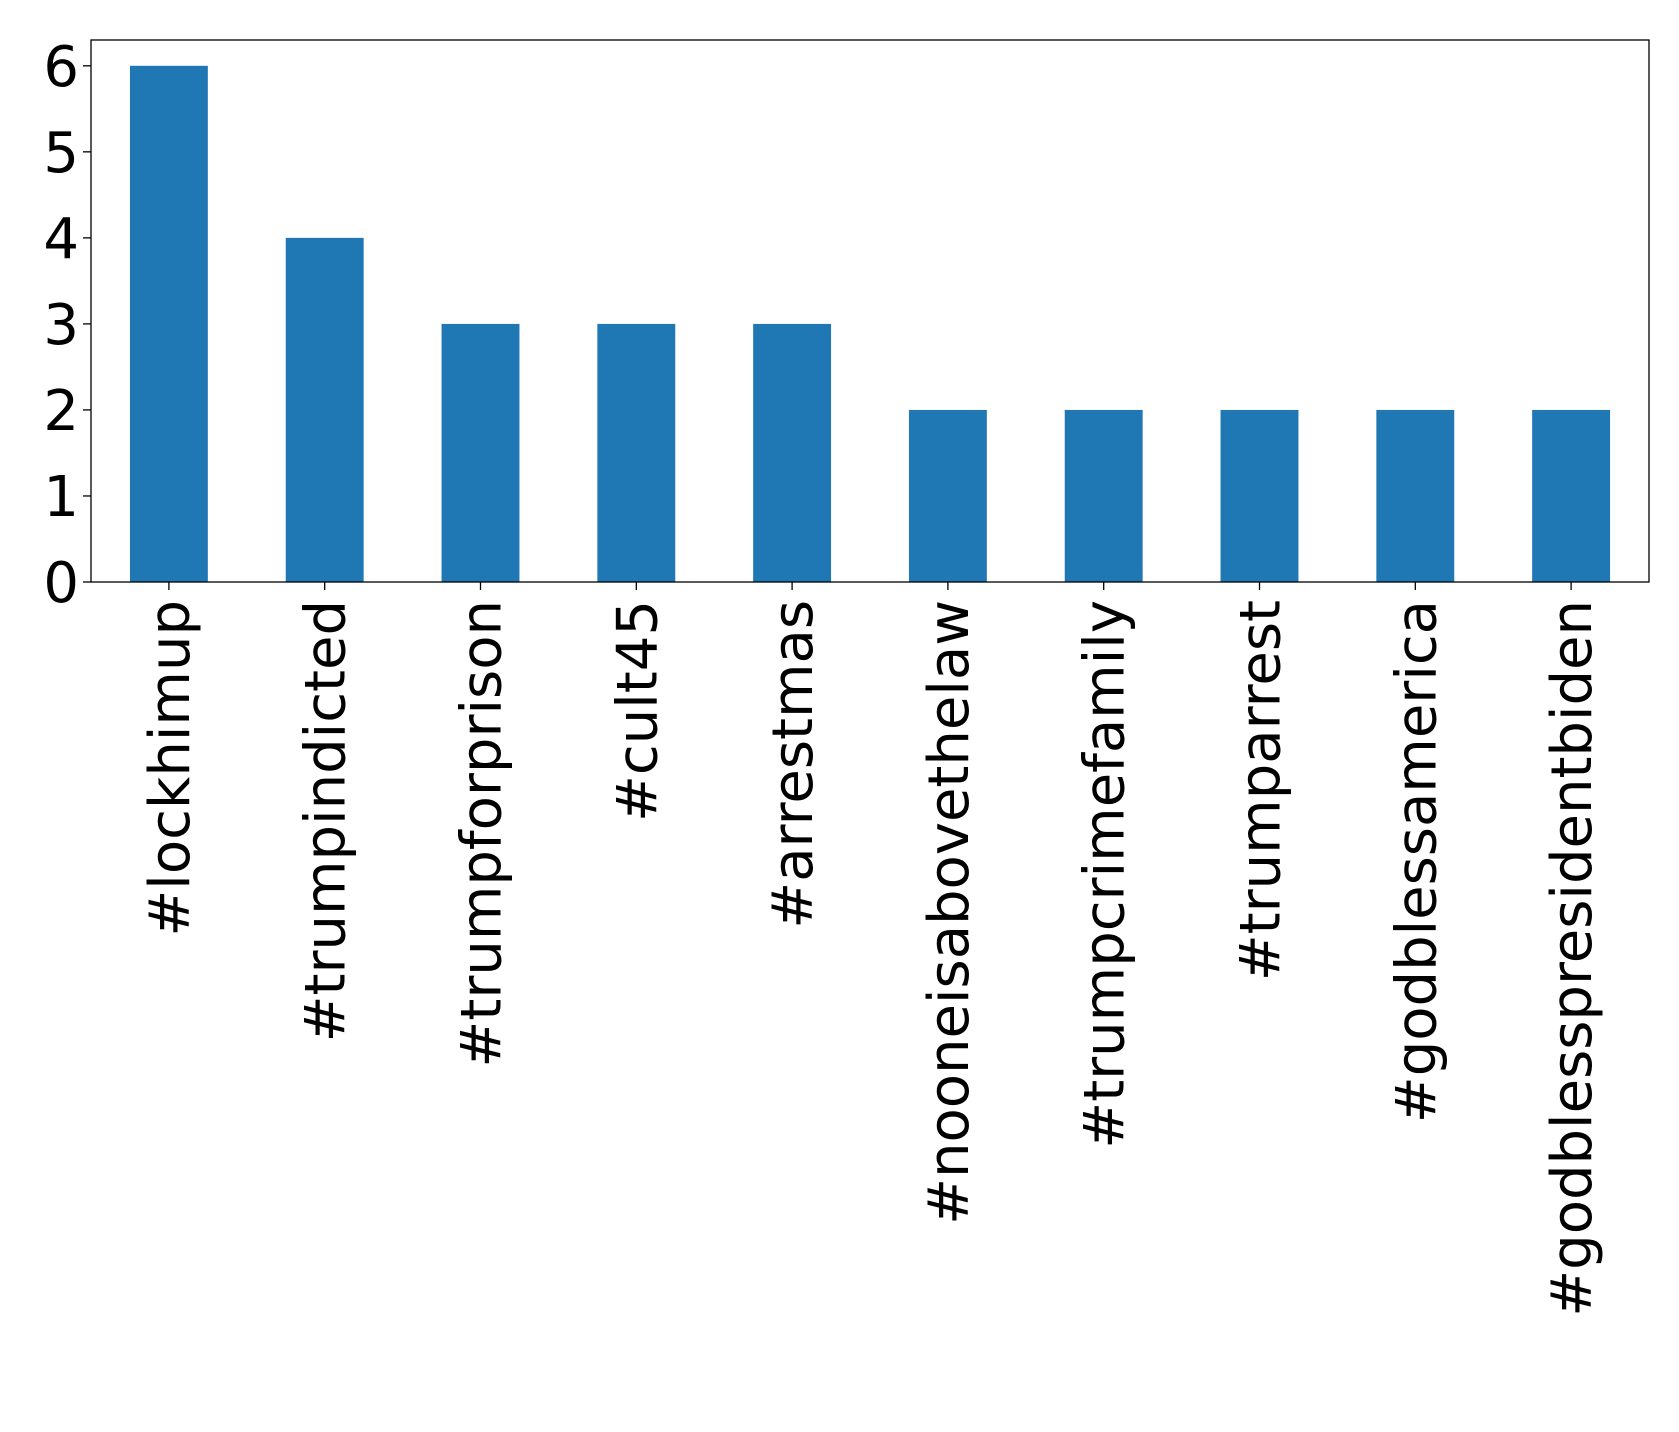  What do you see at coordinates (793, 764) in the screenshot?
I see `x-tick-label: #arrestmas` at bounding box center [793, 764].